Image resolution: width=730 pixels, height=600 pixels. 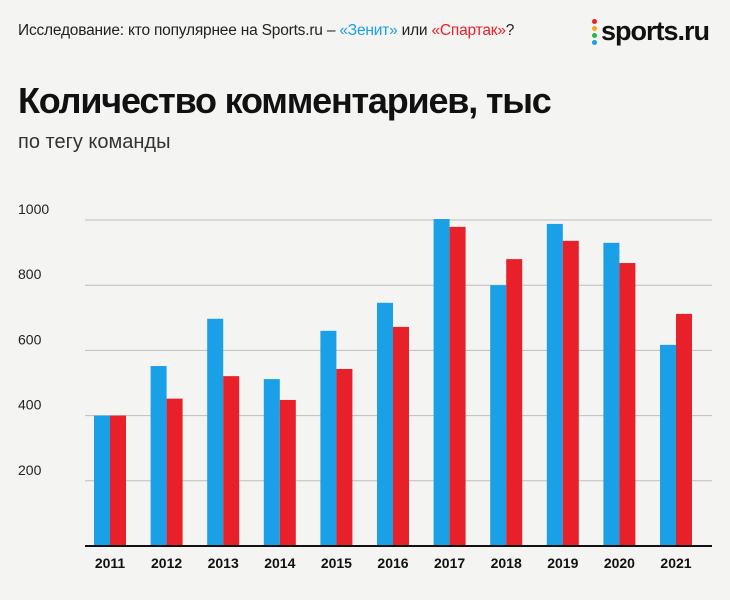 What do you see at coordinates (166, 563) in the screenshot?
I see `x-tick-label: 2012` at bounding box center [166, 563].